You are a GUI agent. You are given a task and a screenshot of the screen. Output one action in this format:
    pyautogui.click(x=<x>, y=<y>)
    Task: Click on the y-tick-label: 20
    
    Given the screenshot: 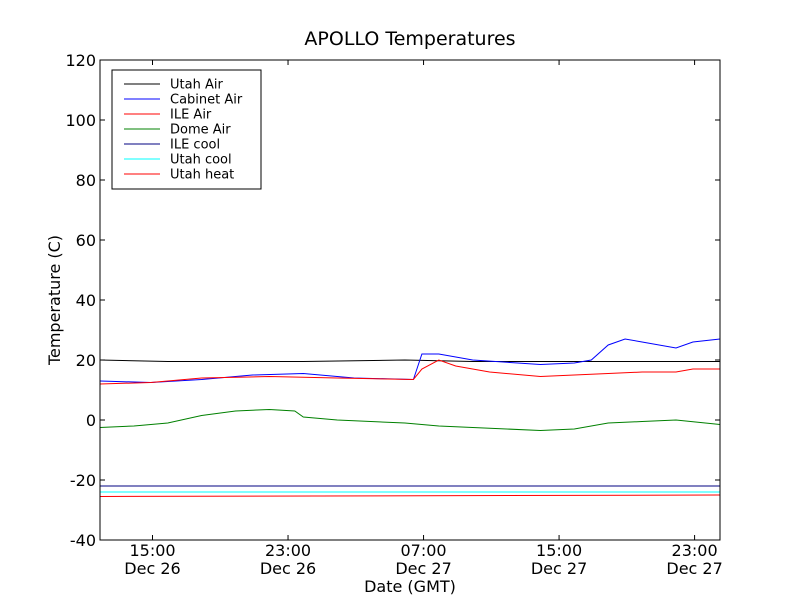 What is the action you would take?
    pyautogui.click(x=86, y=360)
    